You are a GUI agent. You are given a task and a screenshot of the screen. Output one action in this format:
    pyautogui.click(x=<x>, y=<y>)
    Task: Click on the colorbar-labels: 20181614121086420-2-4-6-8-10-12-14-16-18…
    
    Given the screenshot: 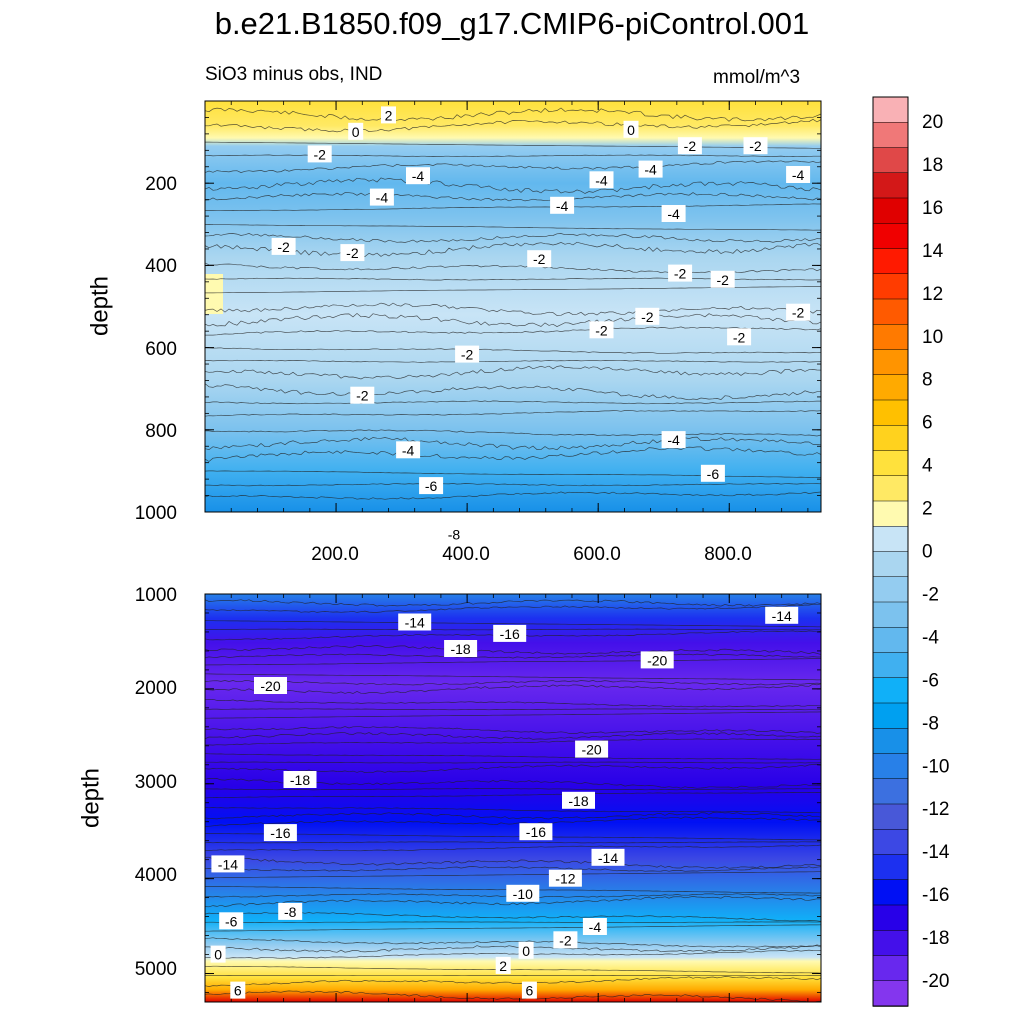 What is the action you would take?
    pyautogui.click(x=936, y=552)
    